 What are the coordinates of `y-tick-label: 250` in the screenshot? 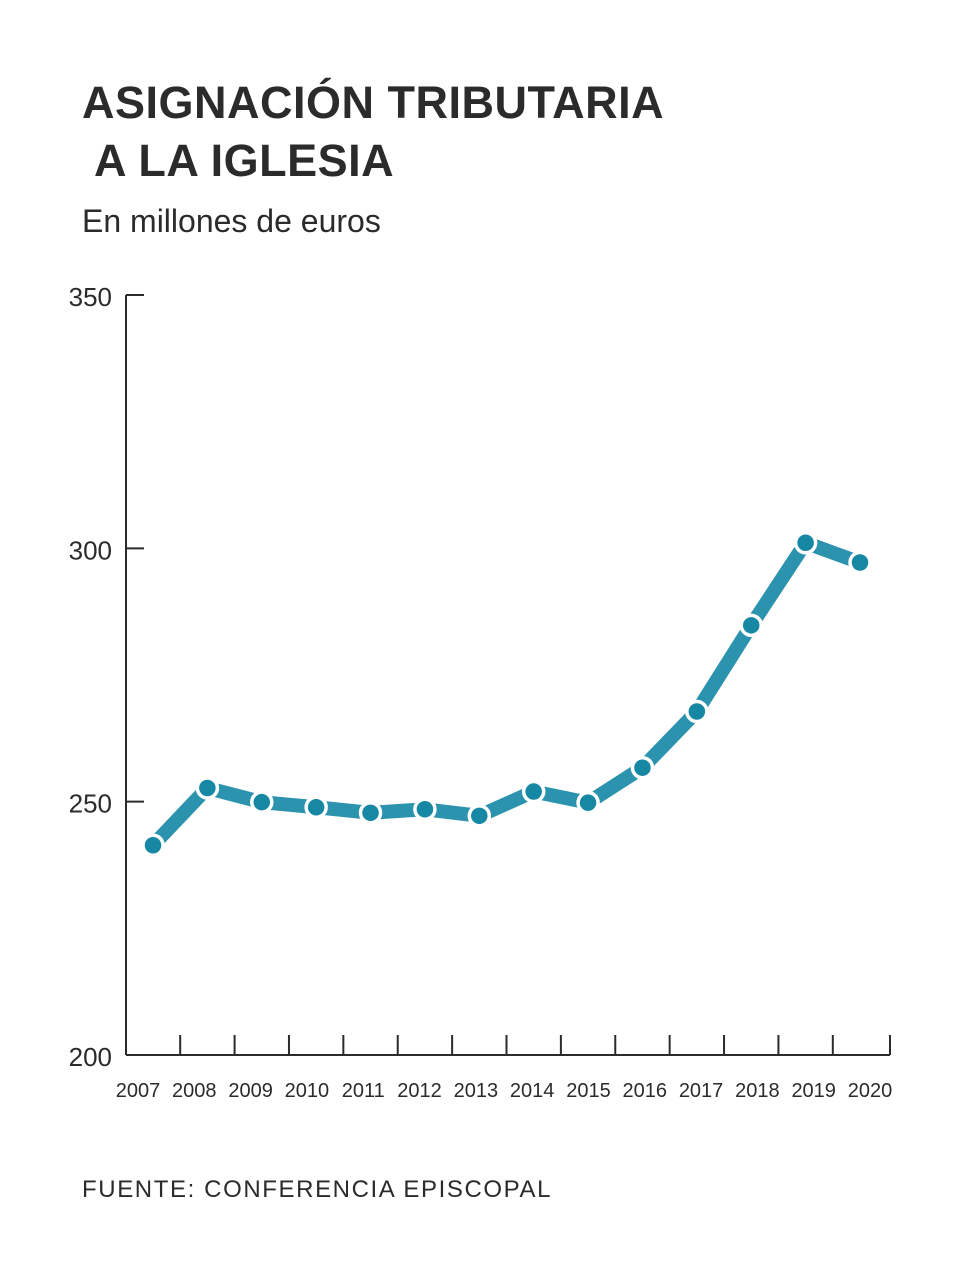 It's located at (90, 804).